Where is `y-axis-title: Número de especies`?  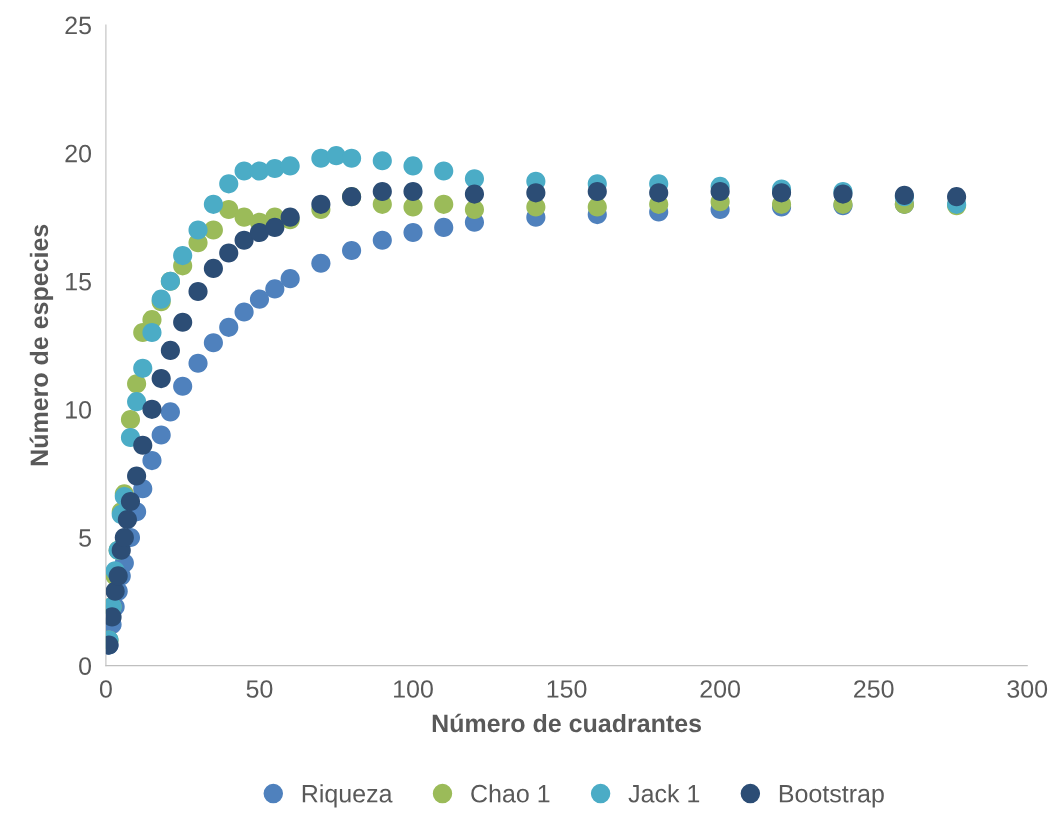 y-axis-title: Número de especies is located at coordinates (41, 345).